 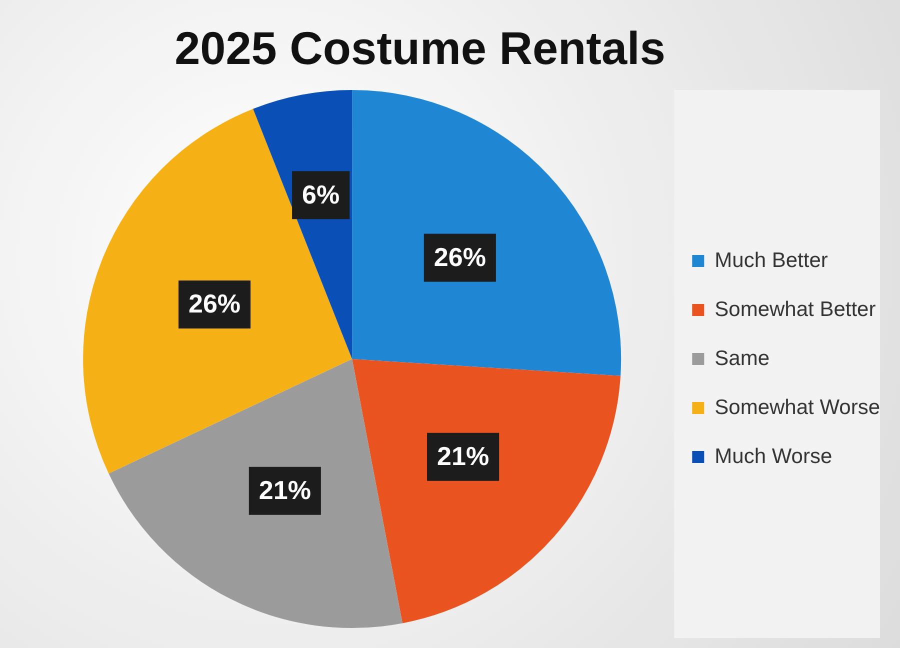 I want to click on data-label: 6%, so click(x=321, y=194).